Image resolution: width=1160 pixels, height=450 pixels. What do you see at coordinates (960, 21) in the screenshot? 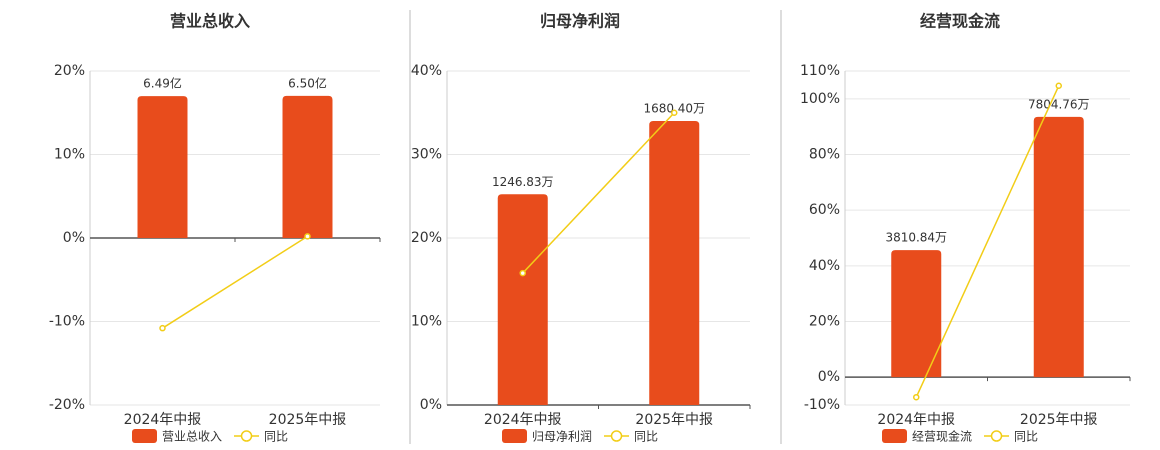
I see `chart-title: 经营现金流` at bounding box center [960, 21].